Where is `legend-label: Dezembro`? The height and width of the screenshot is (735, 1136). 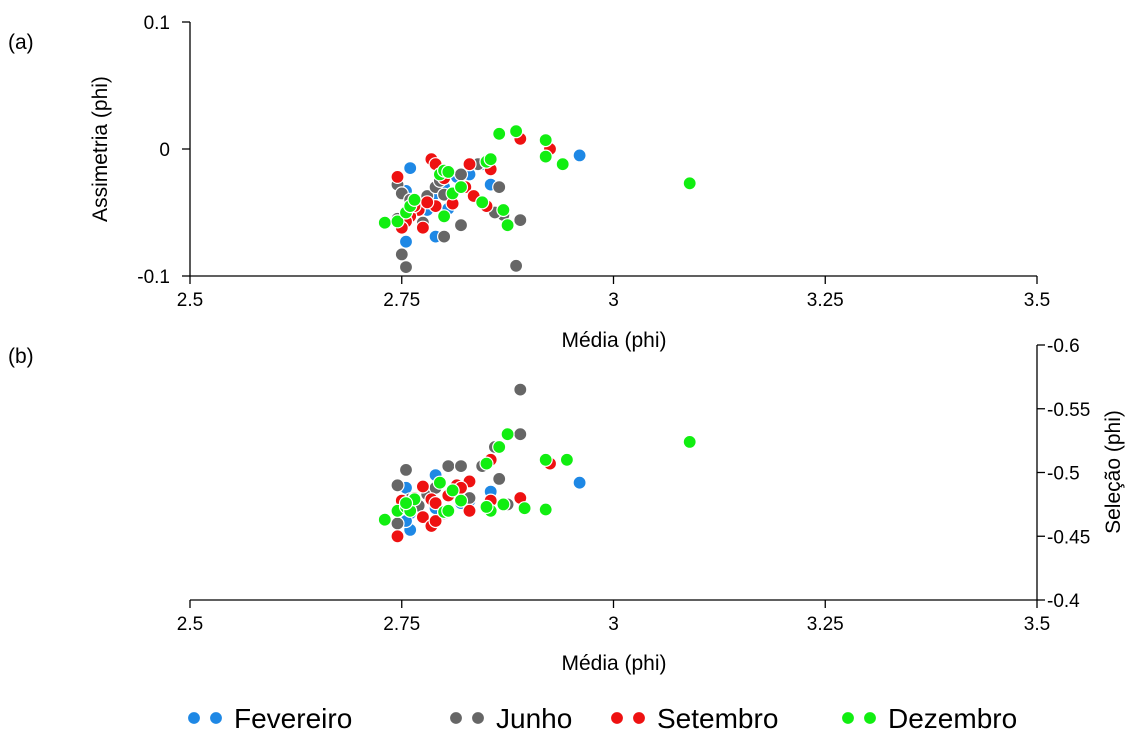
legend-label: Dezembro is located at coordinates (952, 718).